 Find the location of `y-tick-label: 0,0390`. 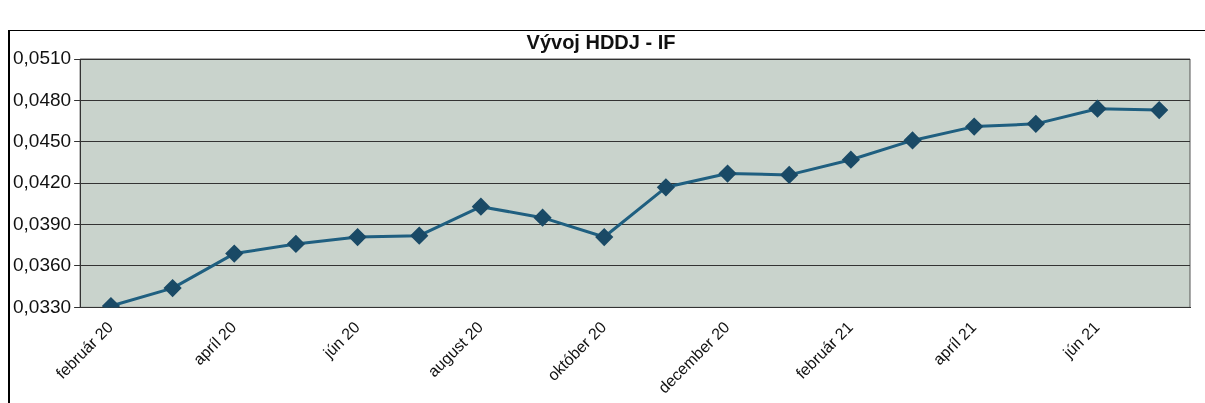

y-tick-label: 0,0390 is located at coordinates (42, 223).